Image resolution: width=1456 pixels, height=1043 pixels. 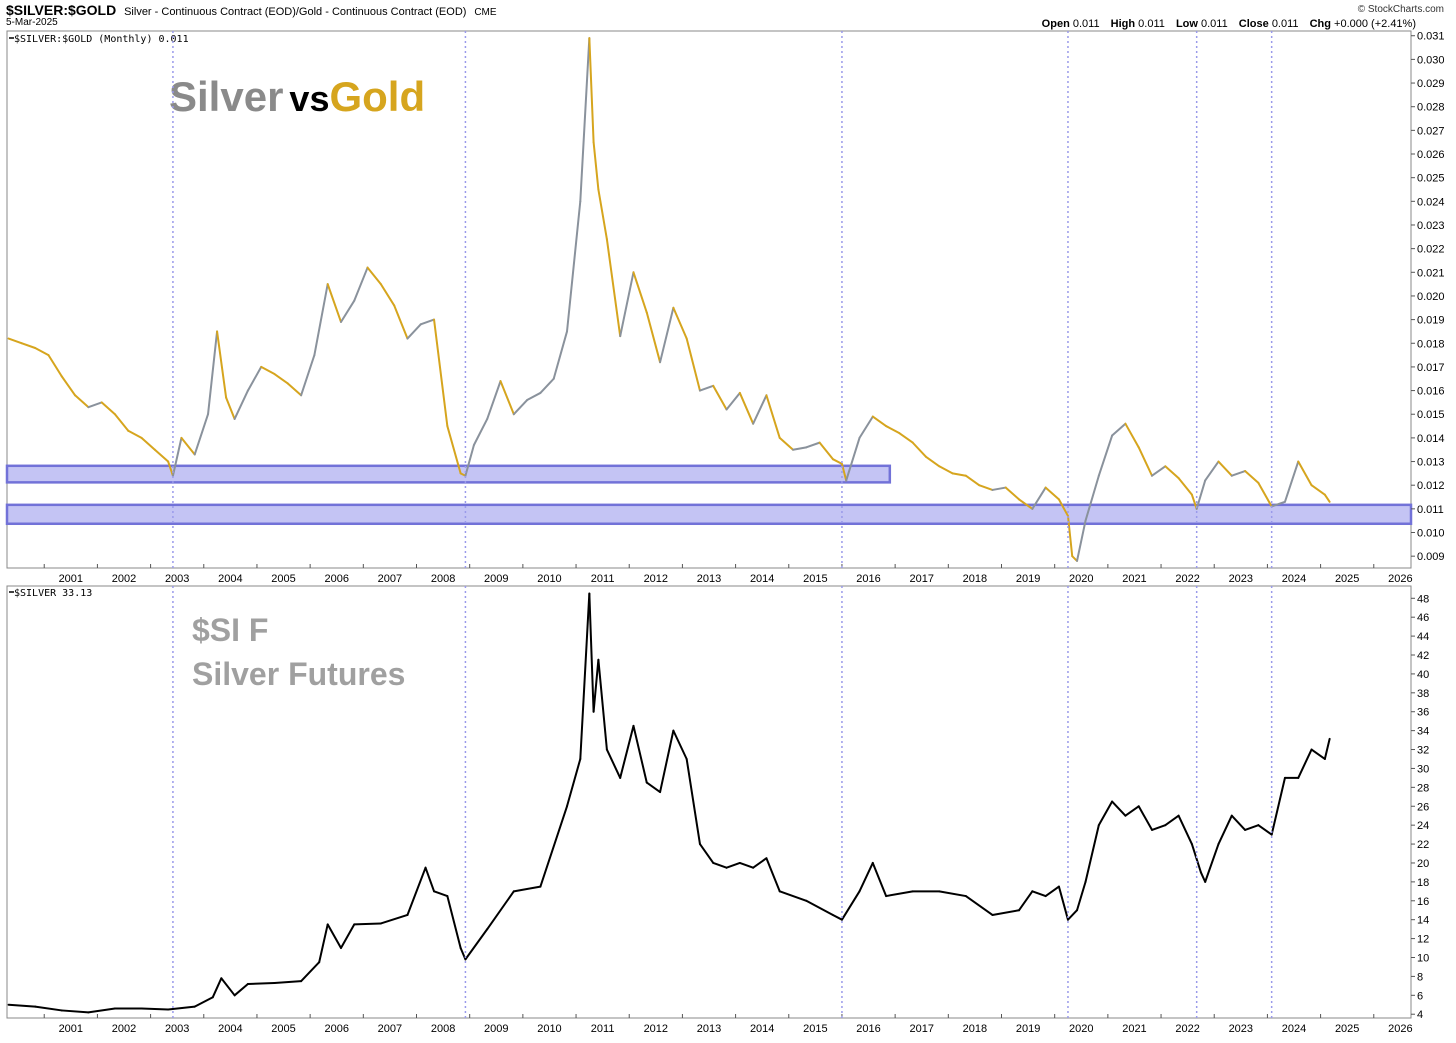 I want to click on x-tick-label: 2021, so click(x=1134, y=1029).